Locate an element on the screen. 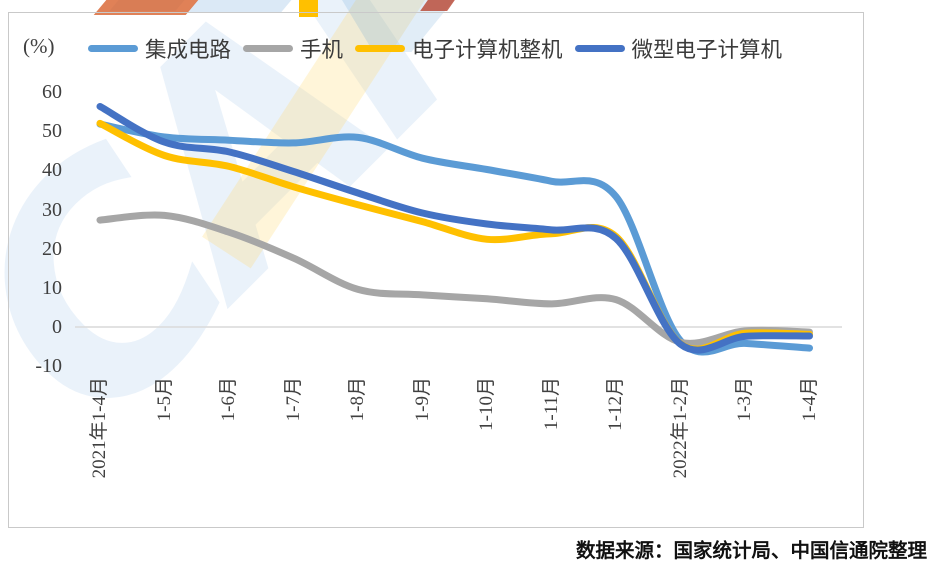  x-axis-label: 2021年1-4月 is located at coordinates (99, 428).